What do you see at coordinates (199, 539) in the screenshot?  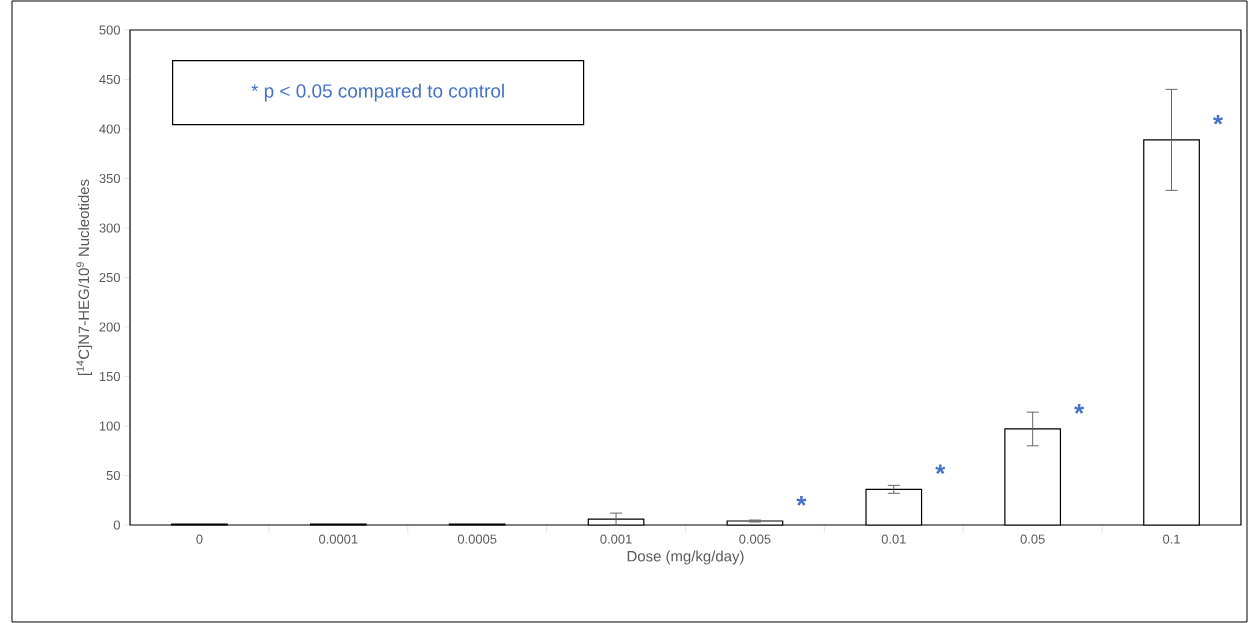 I see `x-tick-label: 0` at bounding box center [199, 539].